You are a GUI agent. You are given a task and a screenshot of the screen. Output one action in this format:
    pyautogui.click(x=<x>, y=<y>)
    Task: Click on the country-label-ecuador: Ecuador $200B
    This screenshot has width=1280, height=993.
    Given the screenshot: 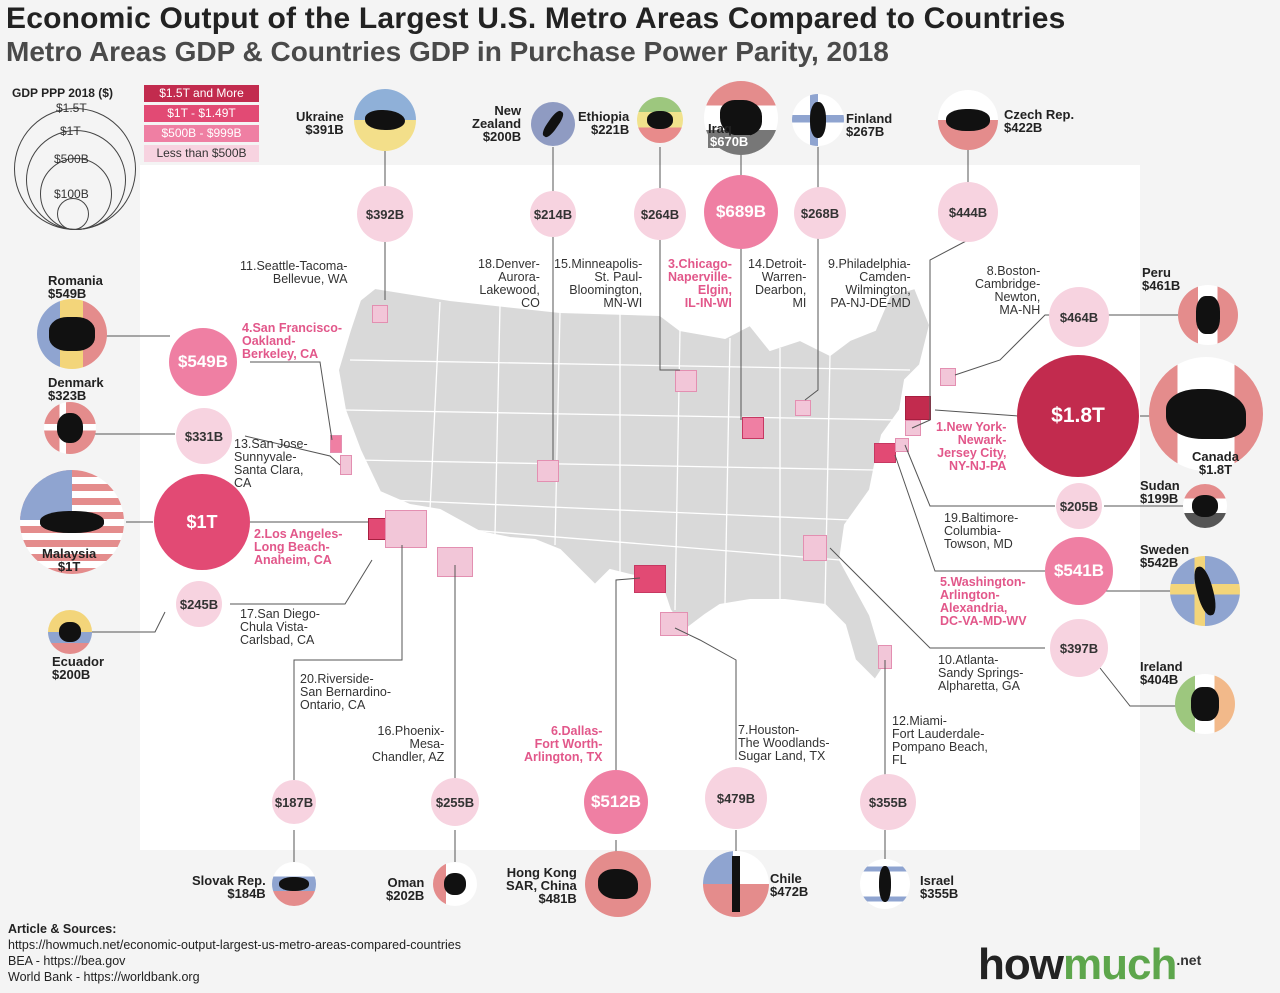 What is the action you would take?
    pyautogui.click(x=78, y=668)
    